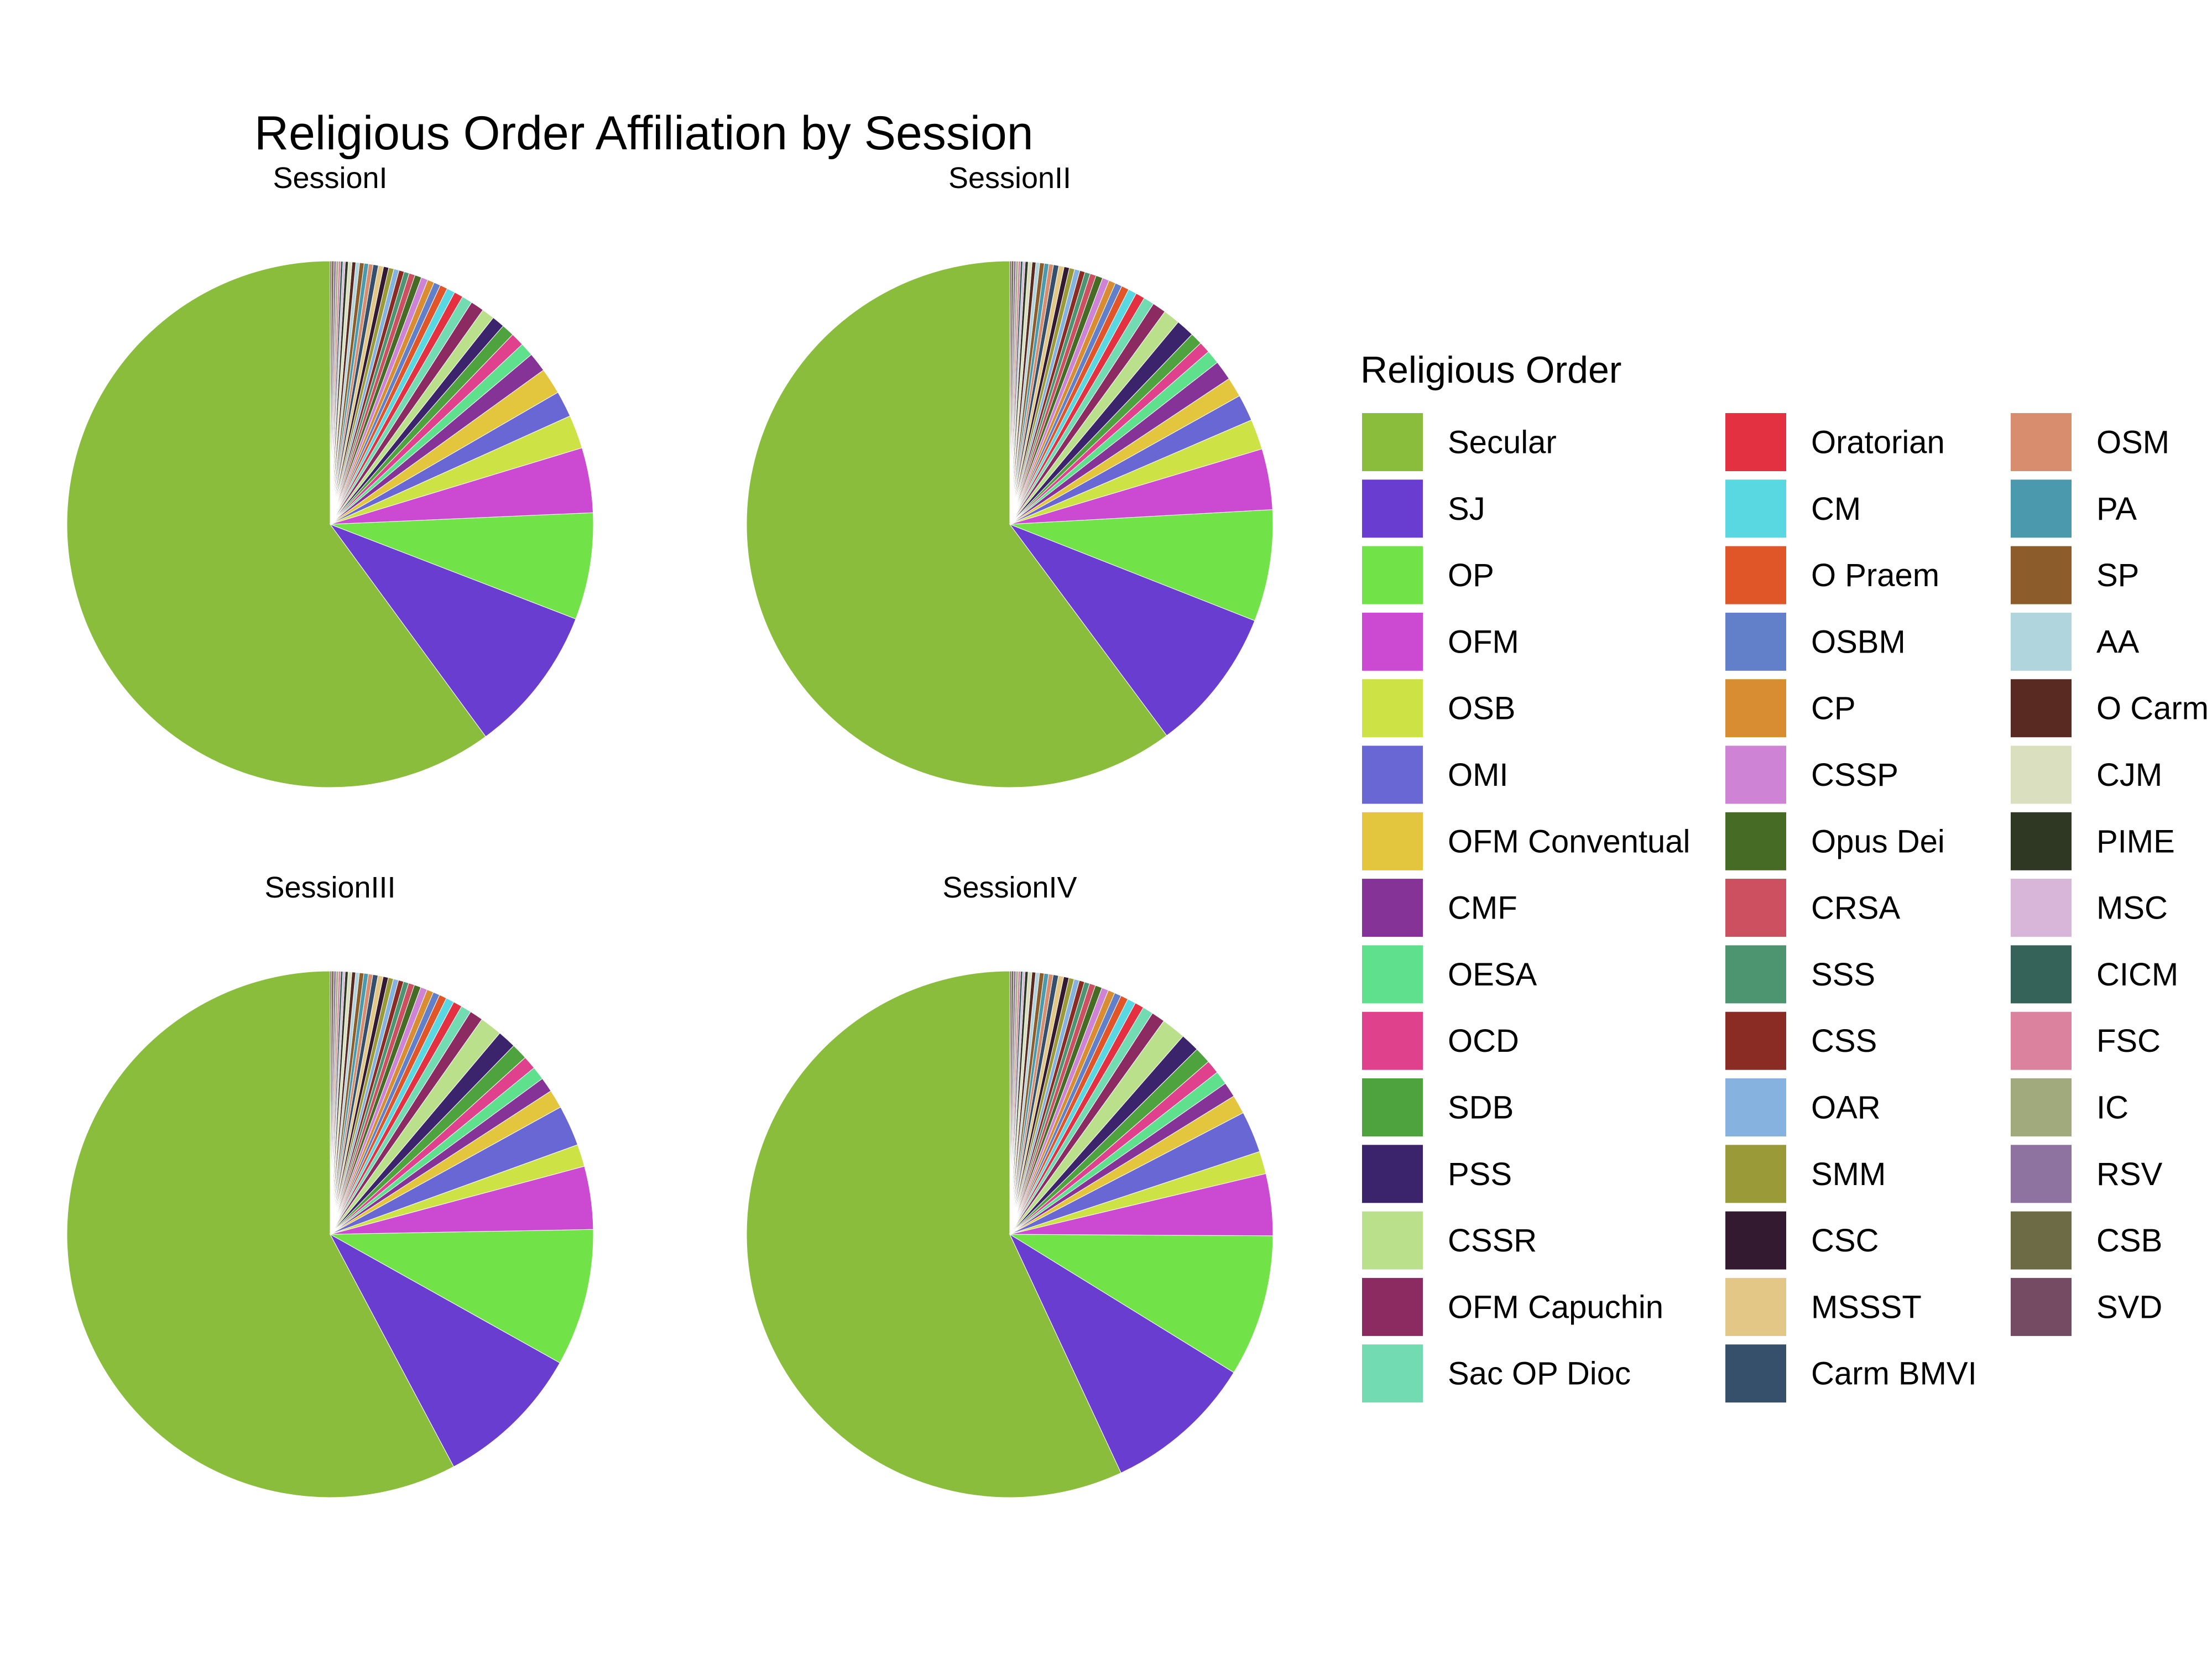 This screenshot has width=2212, height=1659. I want to click on legend-item-cssp: CSSP, so click(1812, 775).